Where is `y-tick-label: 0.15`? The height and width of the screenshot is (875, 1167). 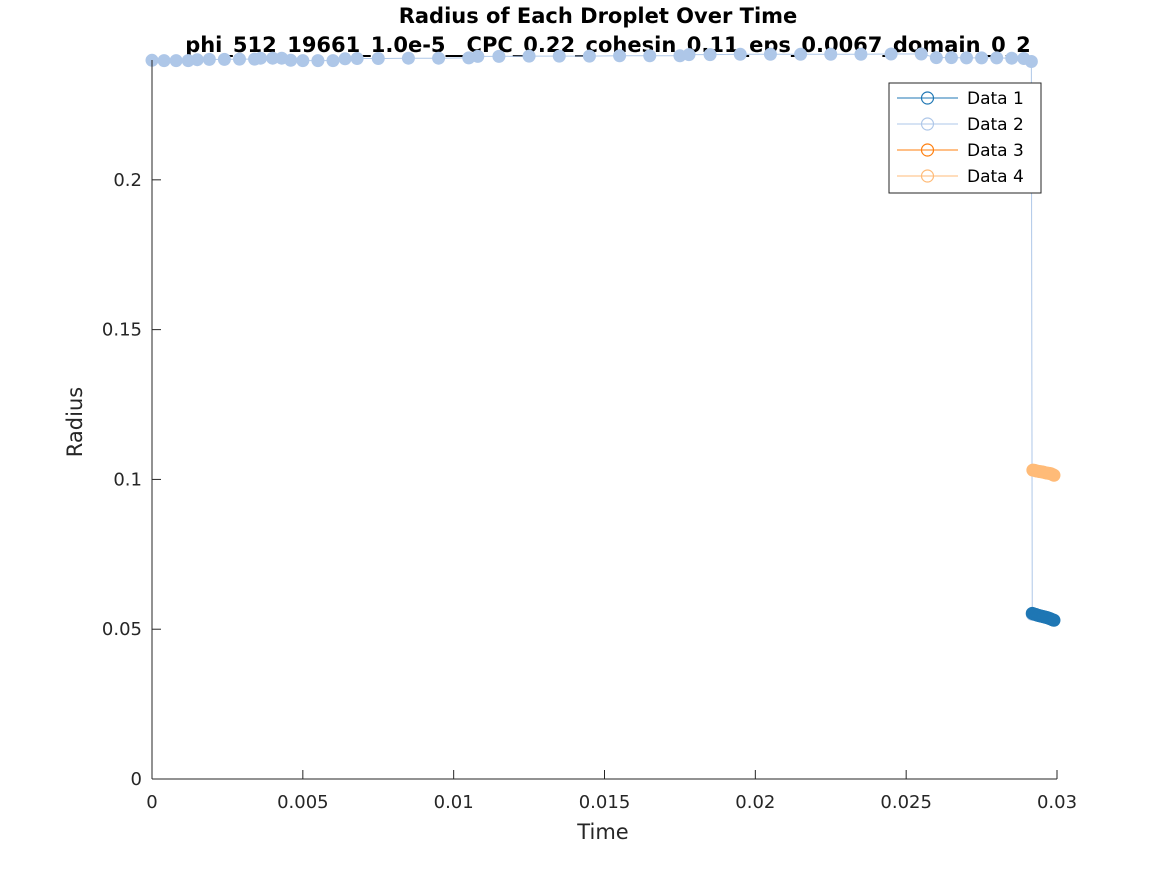
y-tick-label: 0.15 is located at coordinates (122, 330).